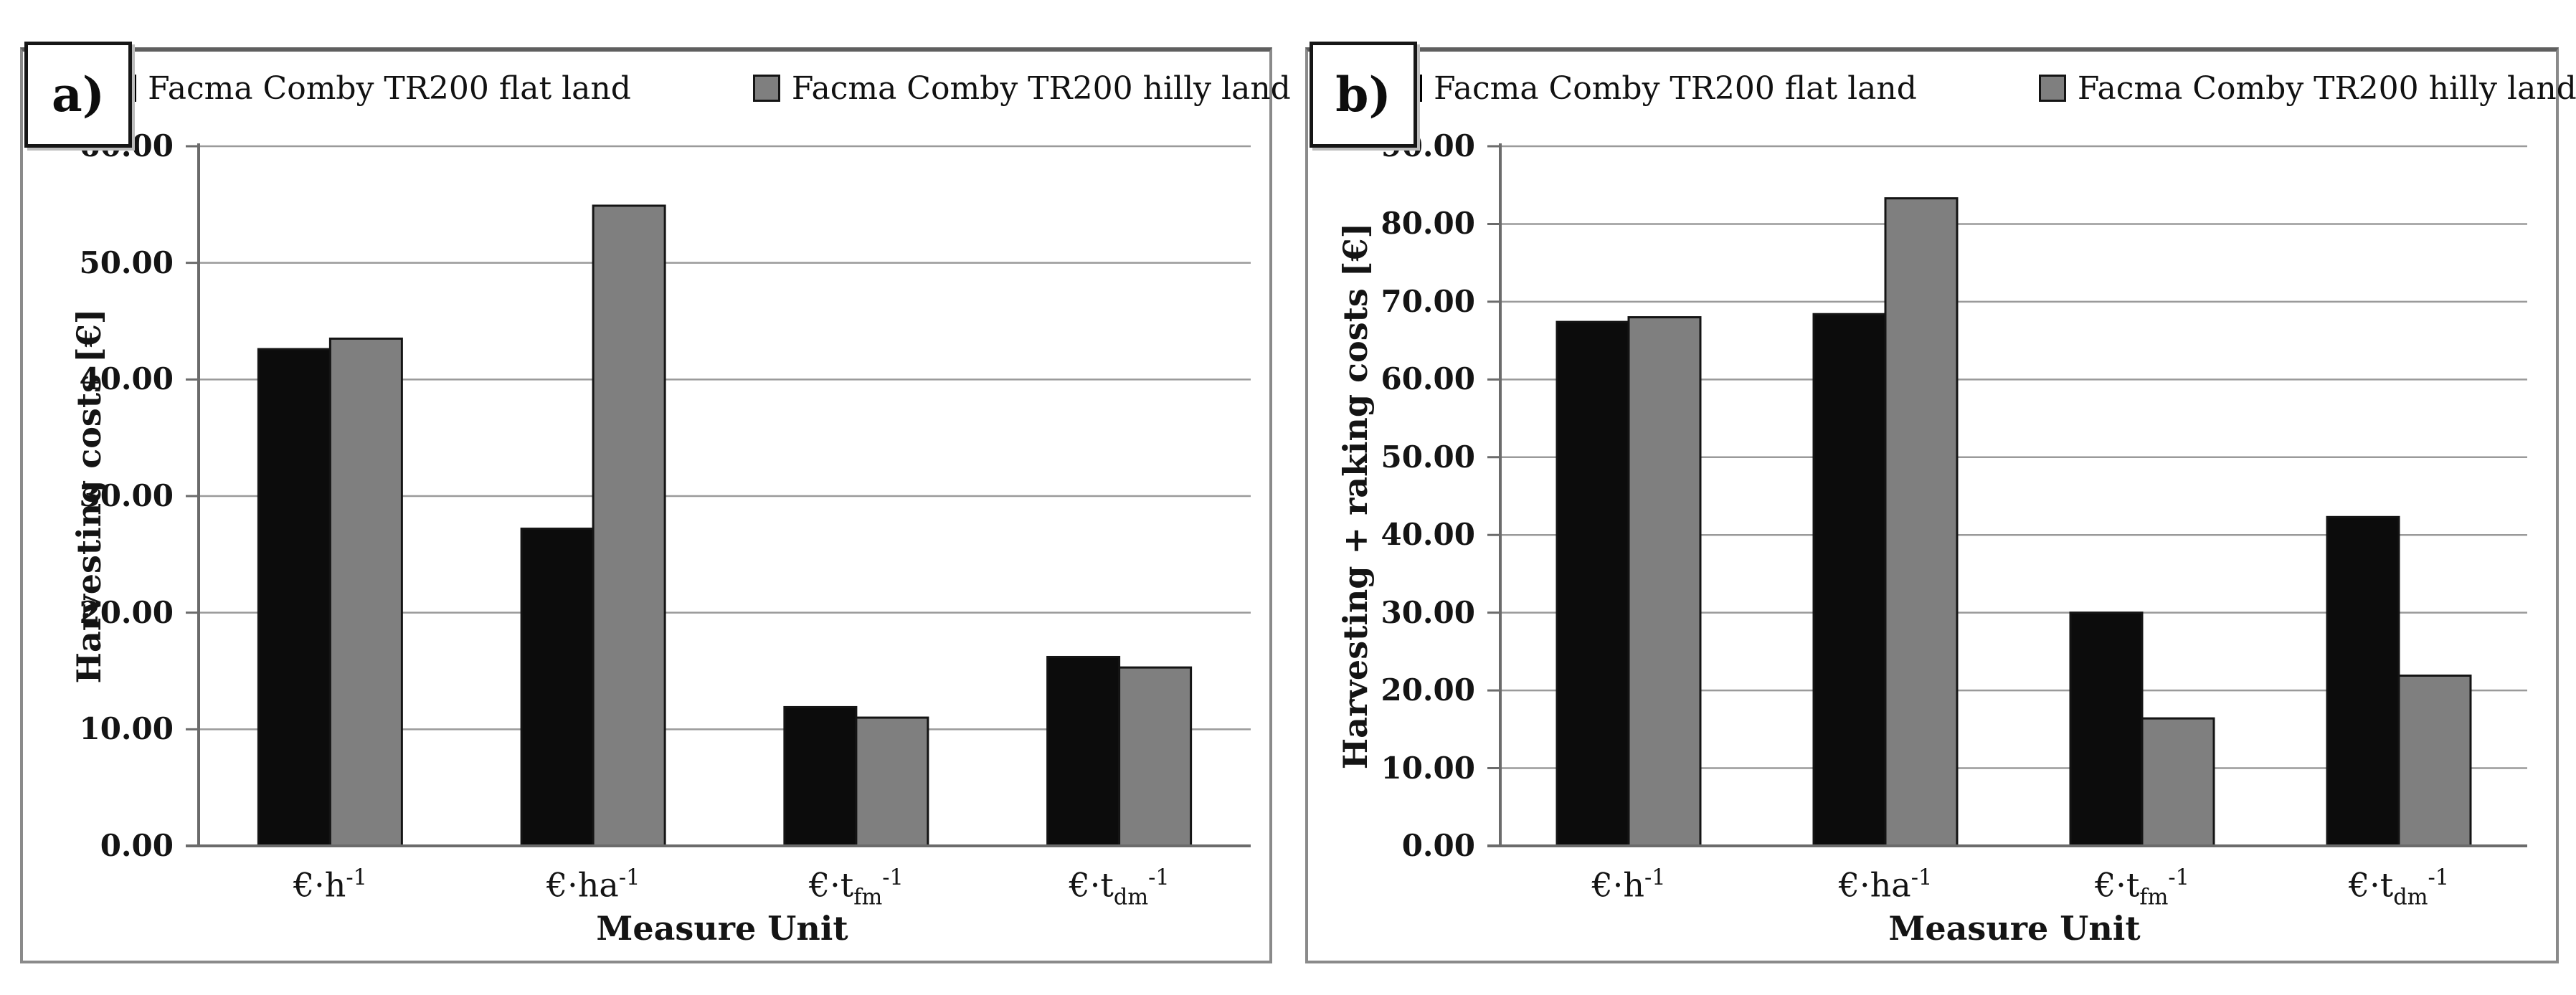 Image resolution: width=2576 pixels, height=995 pixels. I want to click on panel-b-x-axis-title: Measure Unit, so click(2014, 928).